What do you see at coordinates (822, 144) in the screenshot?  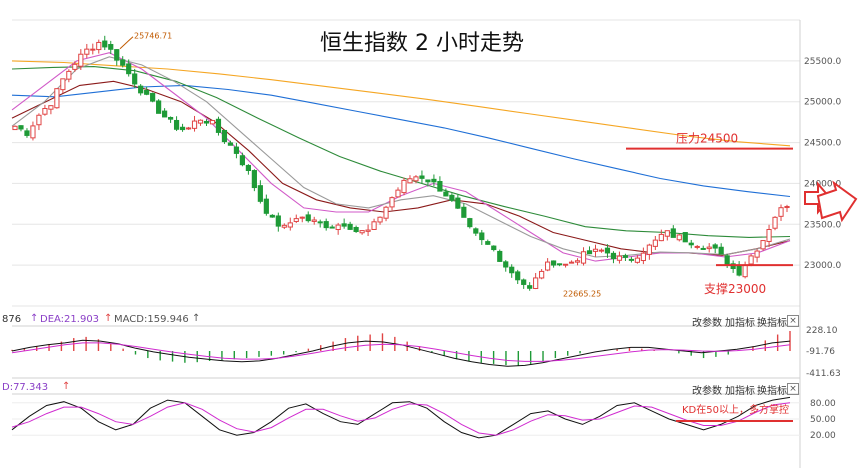 I see `price-tick-label: 24500.0` at bounding box center [822, 144].